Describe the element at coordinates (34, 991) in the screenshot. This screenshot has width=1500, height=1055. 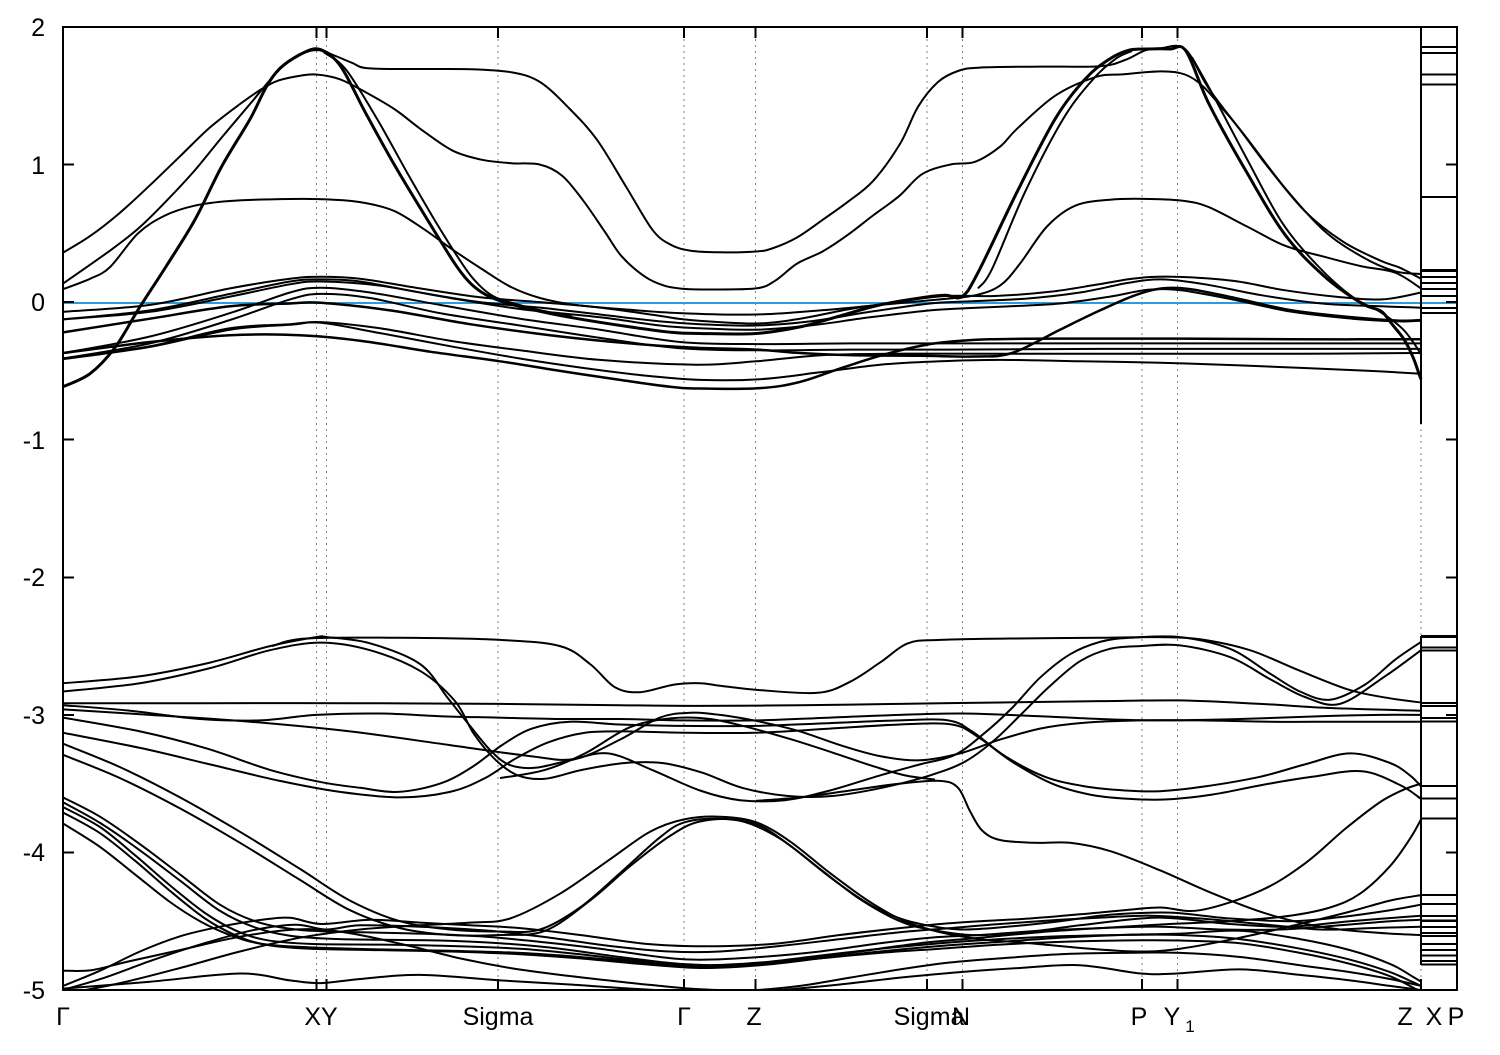
I see `svg-text: -5` at that location.